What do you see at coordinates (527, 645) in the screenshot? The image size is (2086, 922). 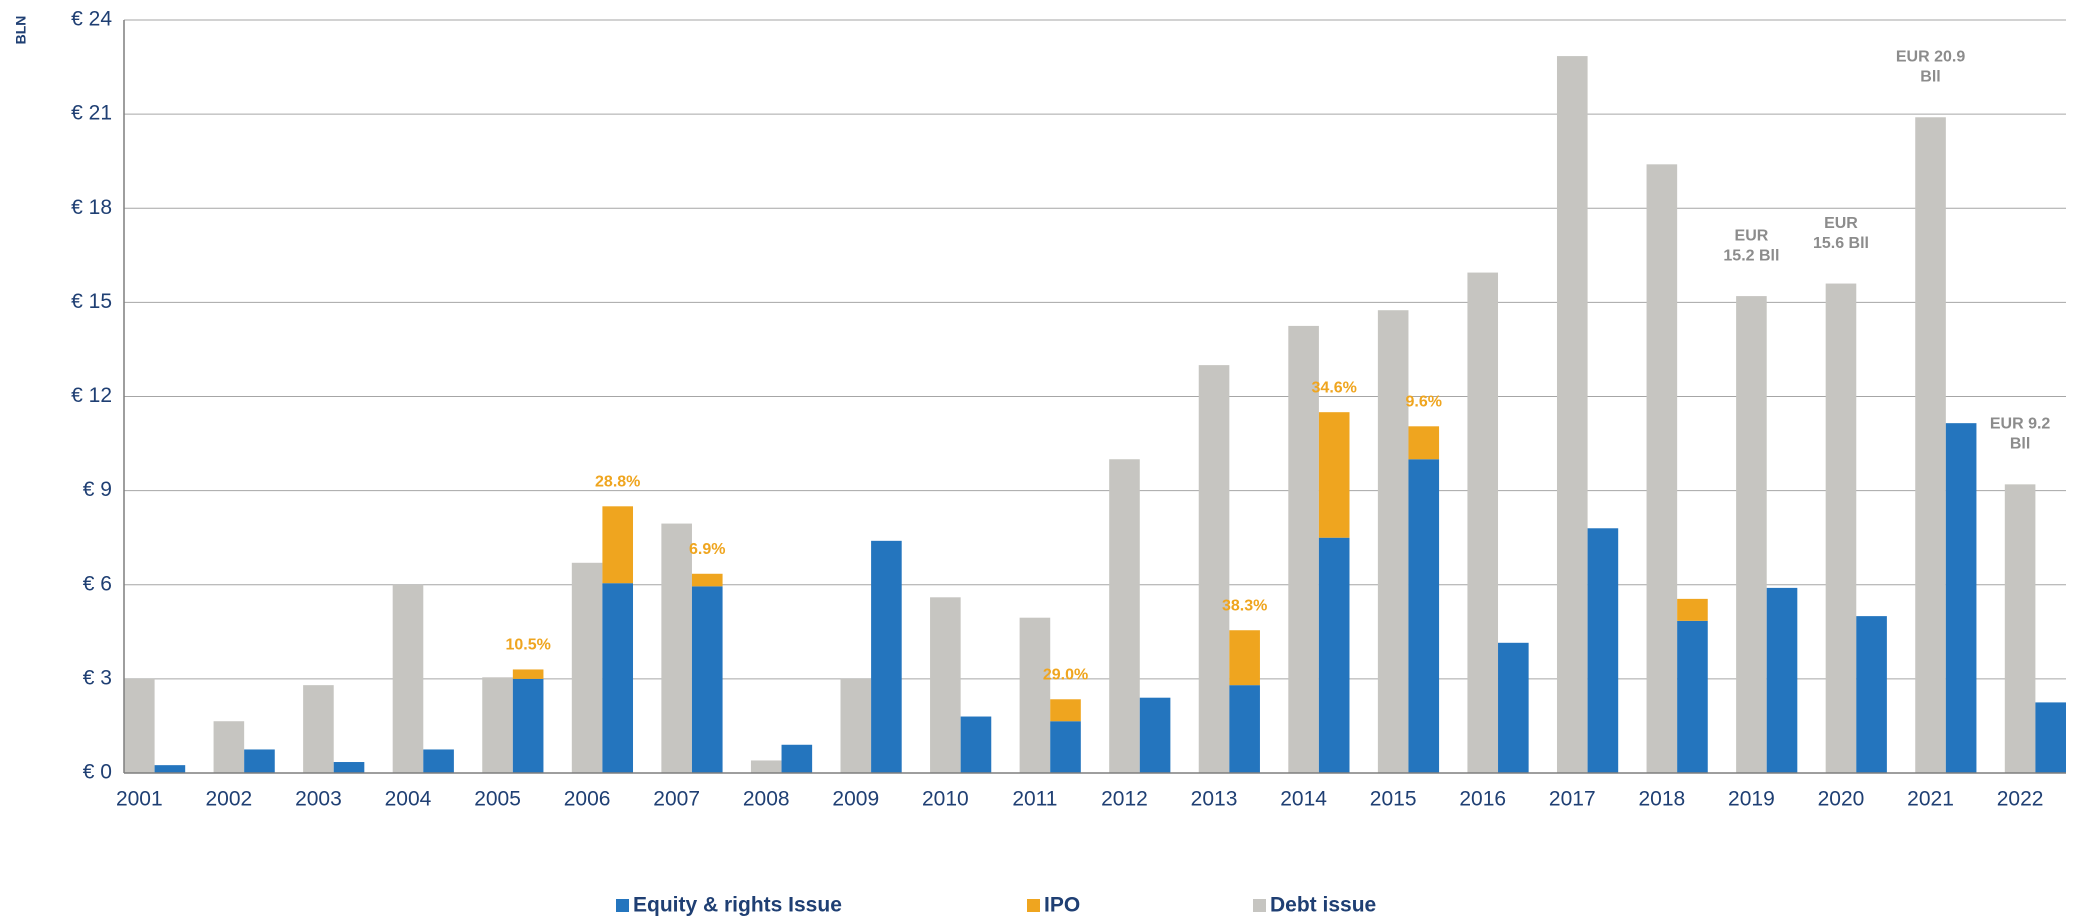 I see `ipo-share-label: 10.5%` at bounding box center [527, 645].